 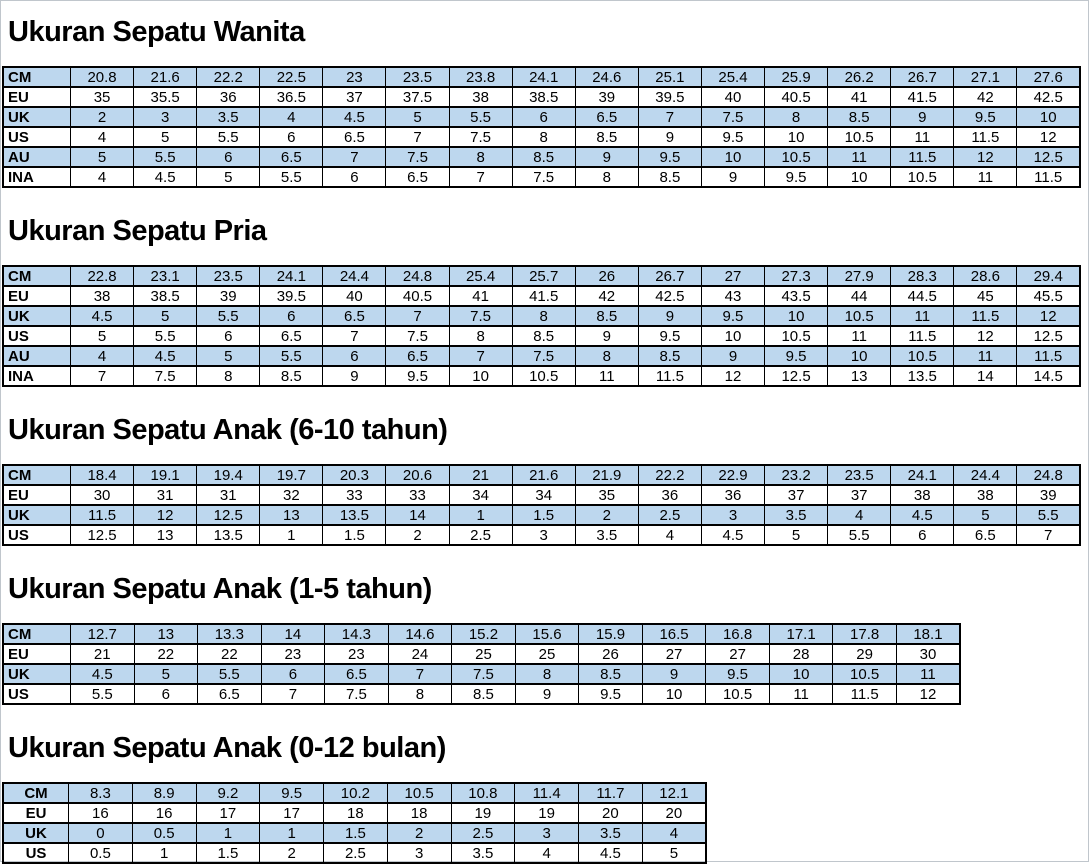 I want to click on size-cell: 7, so click(x=420, y=674).